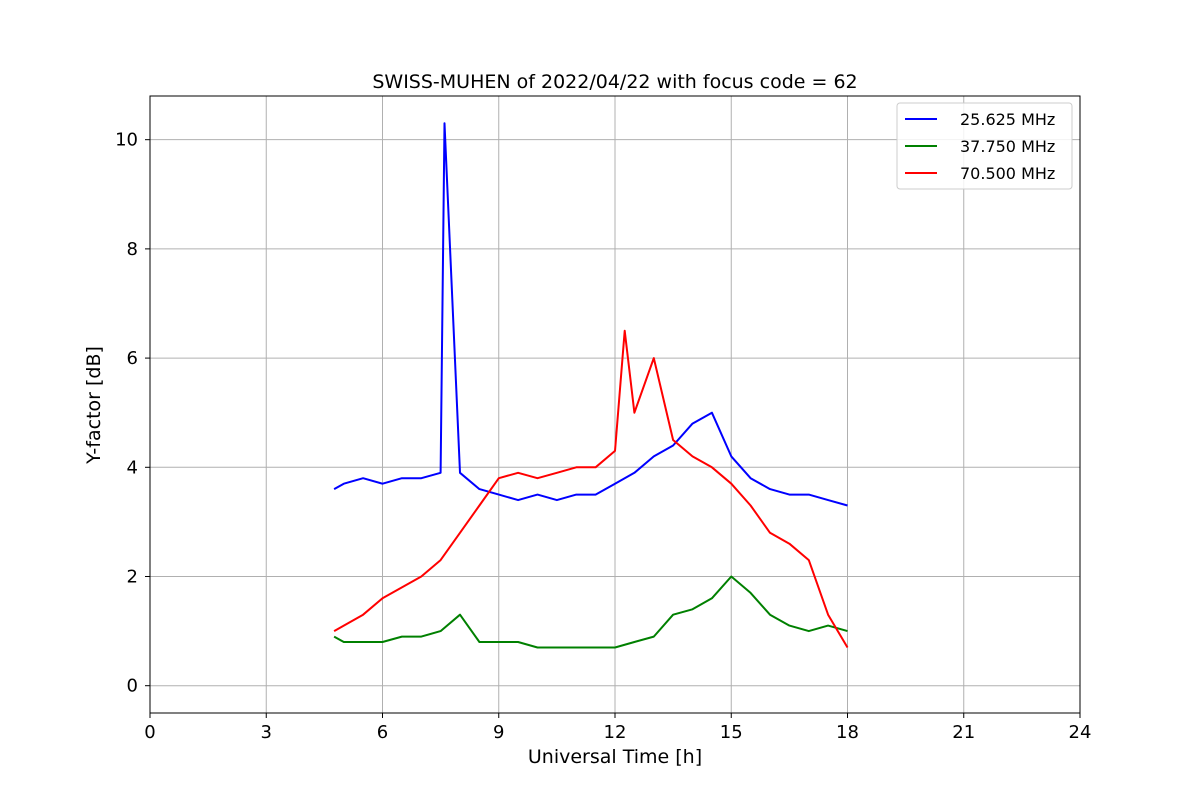 The height and width of the screenshot is (800, 1200). Describe the element at coordinates (1007, 173) in the screenshot. I see `legend-label: 70.500 MHz` at that location.